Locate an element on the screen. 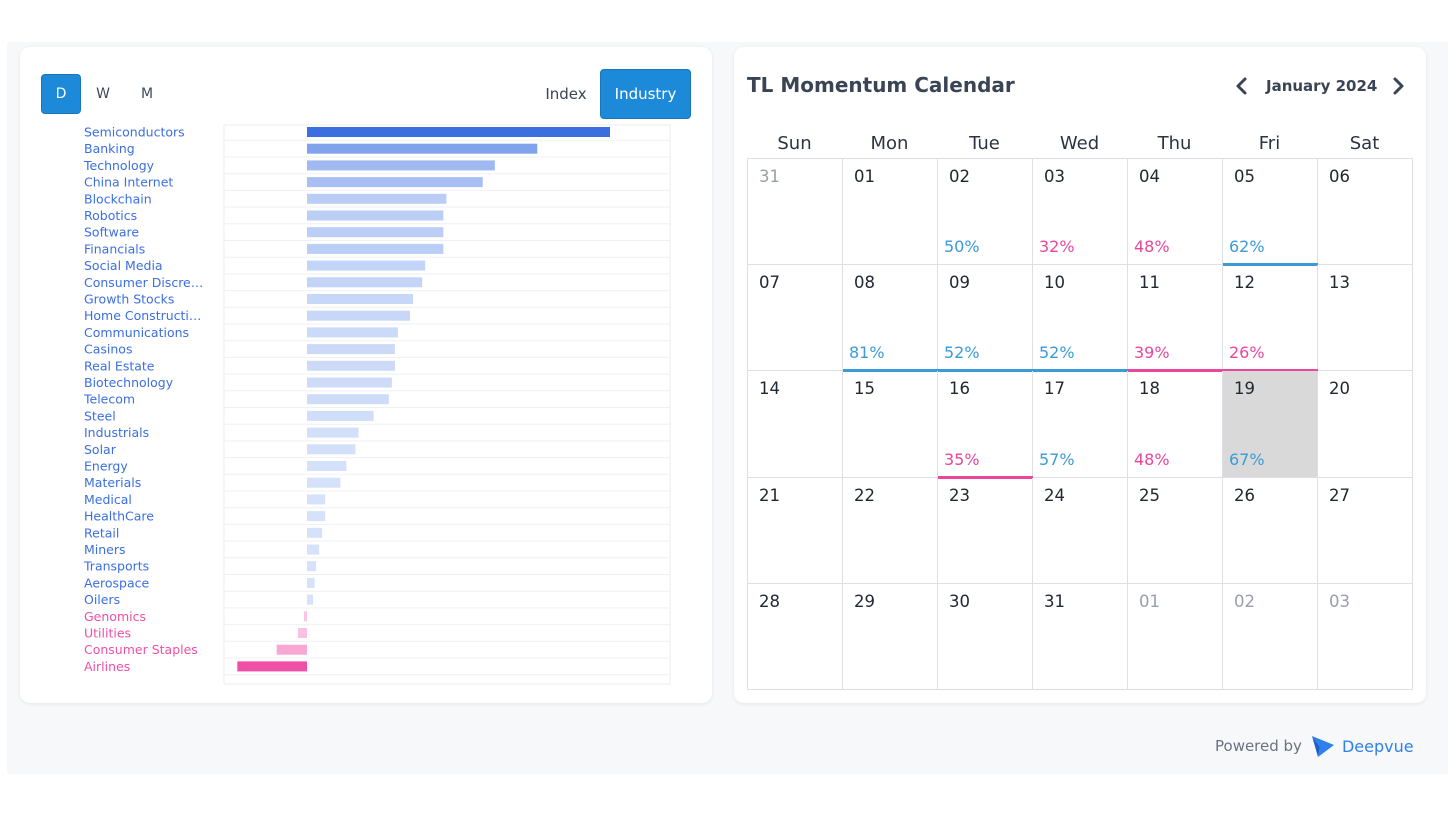 The image size is (1456, 819). calendar-day-cell: 09 52% is located at coordinates (985, 319).